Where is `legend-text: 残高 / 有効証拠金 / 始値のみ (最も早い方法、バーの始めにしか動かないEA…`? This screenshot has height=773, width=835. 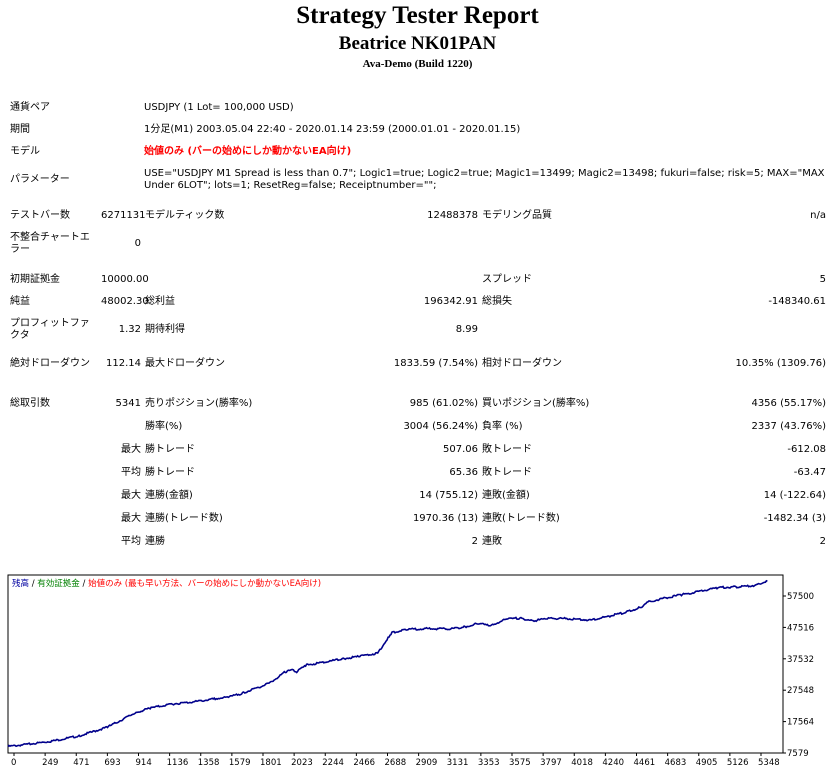
legend-text: 残高 / 有効証拠金 / 始値のみ (最も早い方法、バーの始めにしか動かないEA… is located at coordinates (166, 583).